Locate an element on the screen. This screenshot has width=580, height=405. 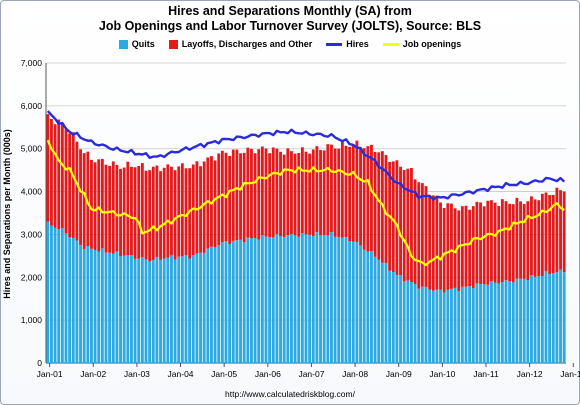
x-tick-label: Jan-10 is located at coordinates (442, 374).